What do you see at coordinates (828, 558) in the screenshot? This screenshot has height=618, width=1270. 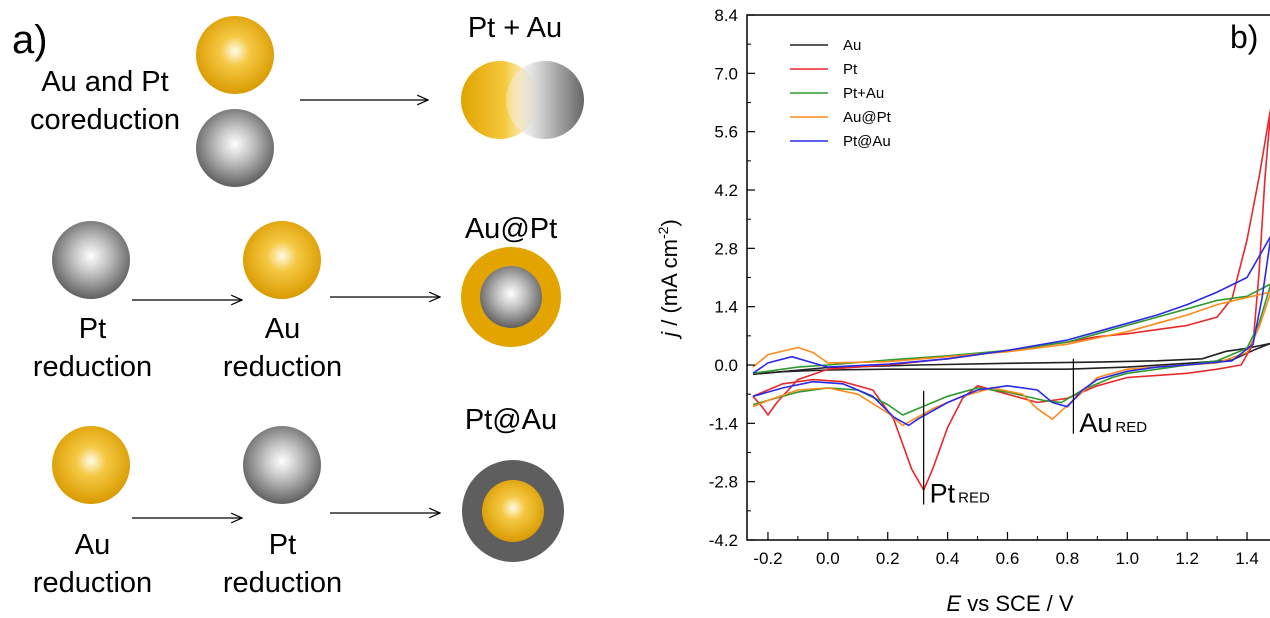 I see `x-tick-label: 0.0` at bounding box center [828, 558].